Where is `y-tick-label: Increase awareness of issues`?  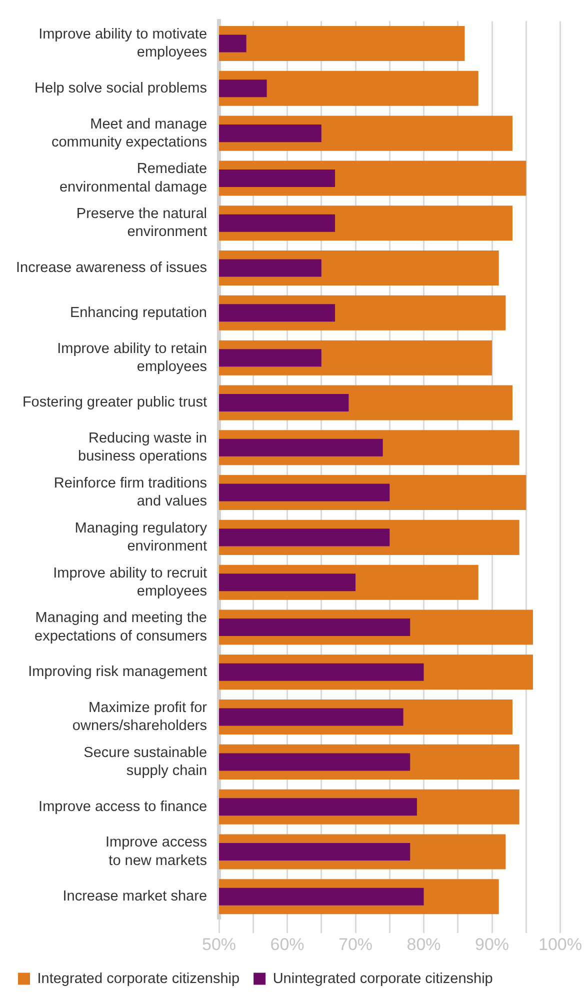
y-tick-label: Increase awareness of issues is located at coordinates (112, 268).